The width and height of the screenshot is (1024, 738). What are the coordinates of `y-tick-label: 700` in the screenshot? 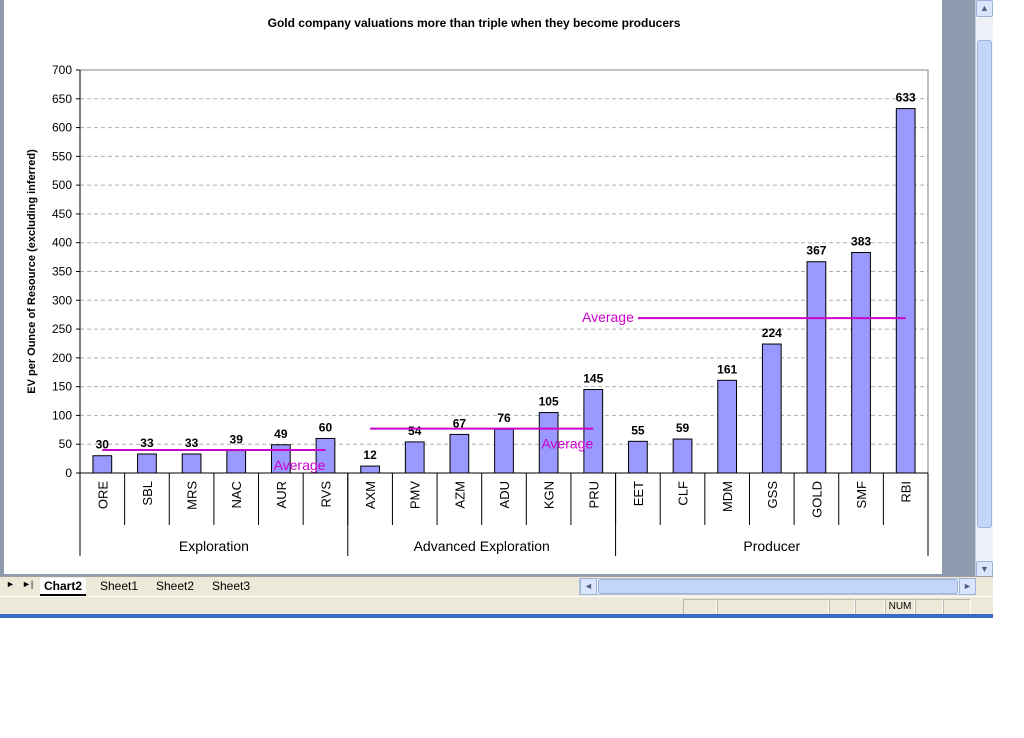 It's located at (62, 70).